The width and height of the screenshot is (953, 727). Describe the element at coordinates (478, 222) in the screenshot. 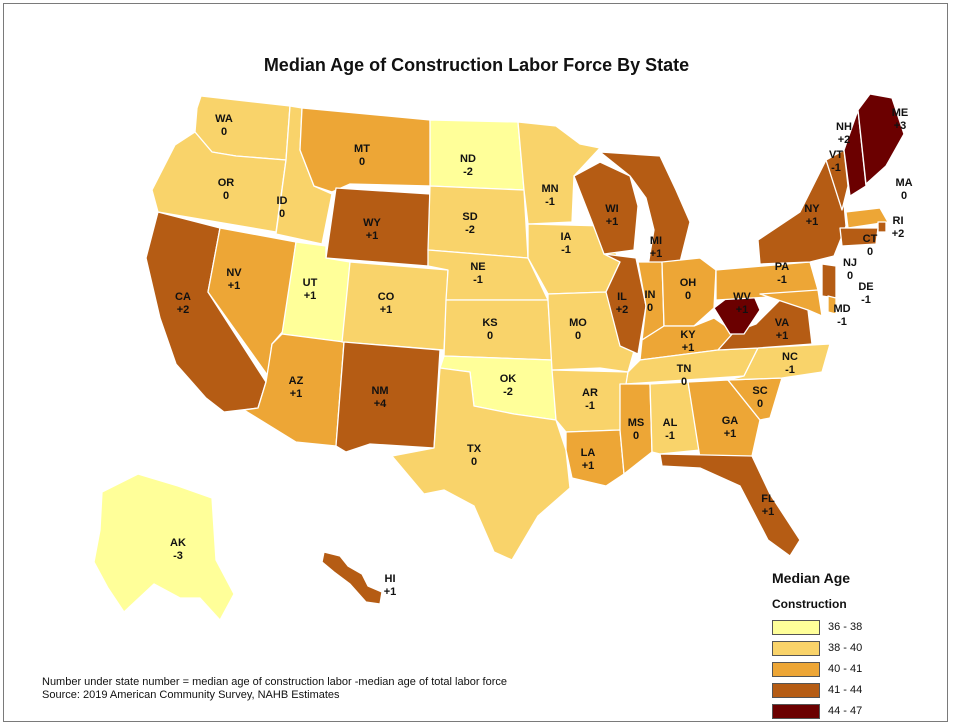

I see `state-sd` at that location.